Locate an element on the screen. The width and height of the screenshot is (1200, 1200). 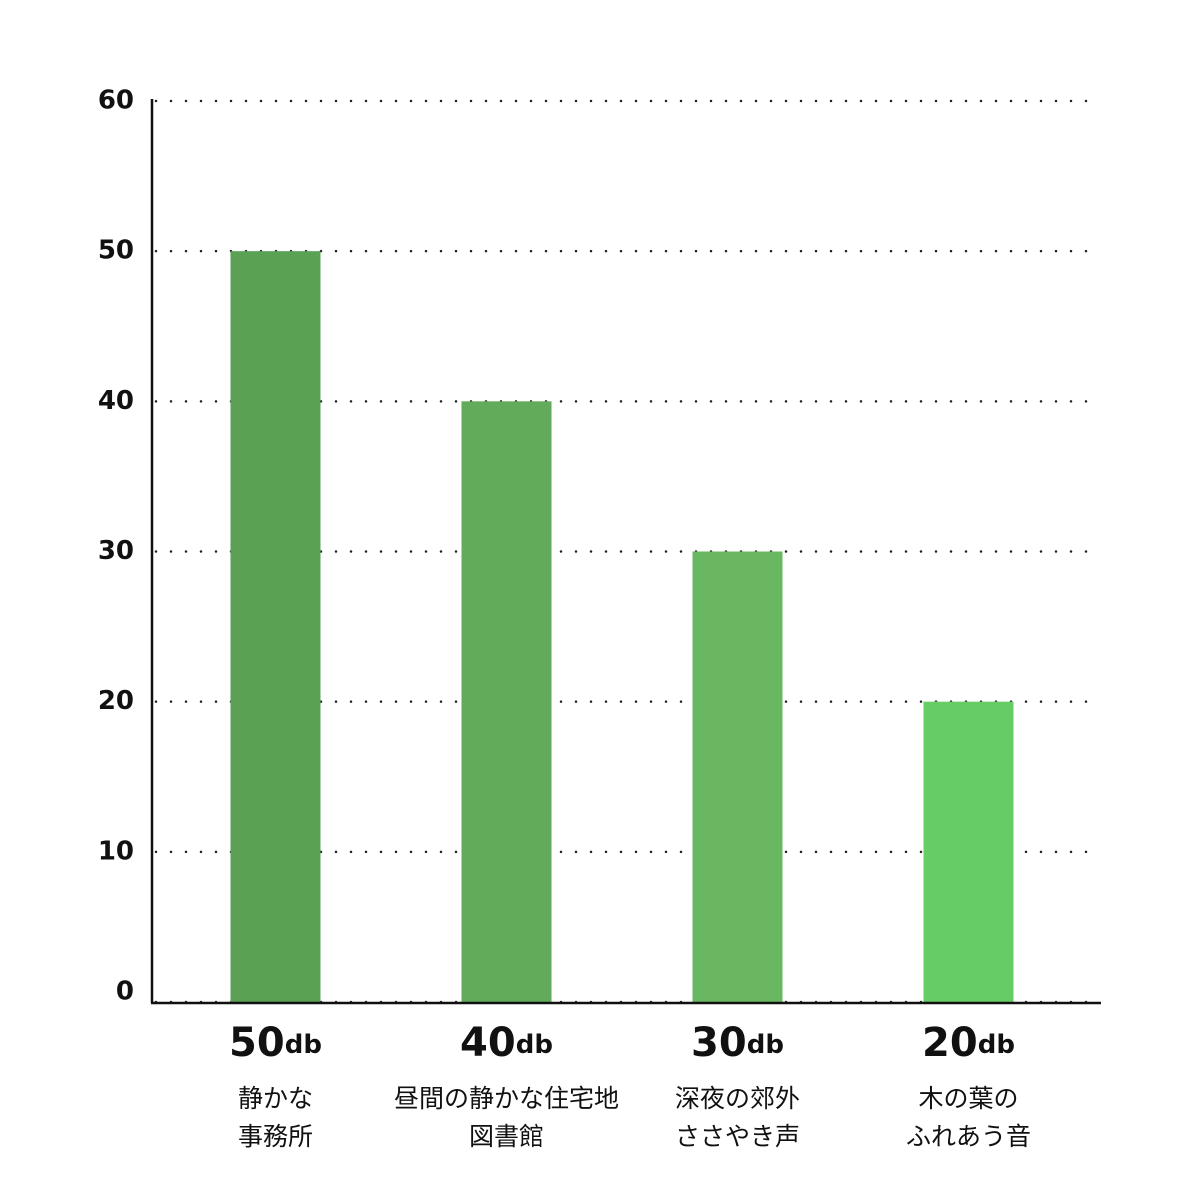
y-tick-label: 50 is located at coordinates (116, 251).